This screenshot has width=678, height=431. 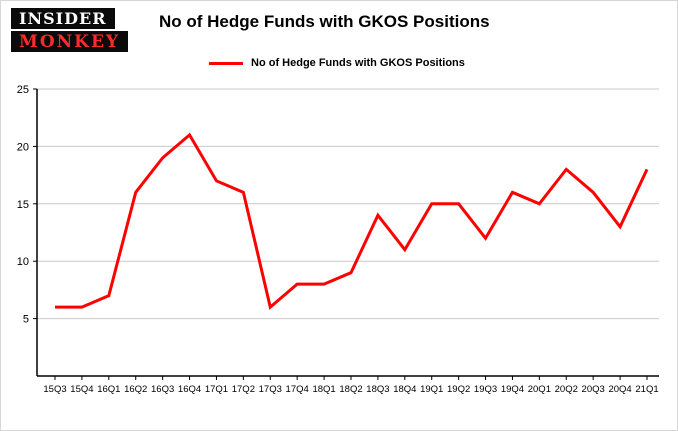 I want to click on x-tick-label: 16Q1, so click(x=108, y=389).